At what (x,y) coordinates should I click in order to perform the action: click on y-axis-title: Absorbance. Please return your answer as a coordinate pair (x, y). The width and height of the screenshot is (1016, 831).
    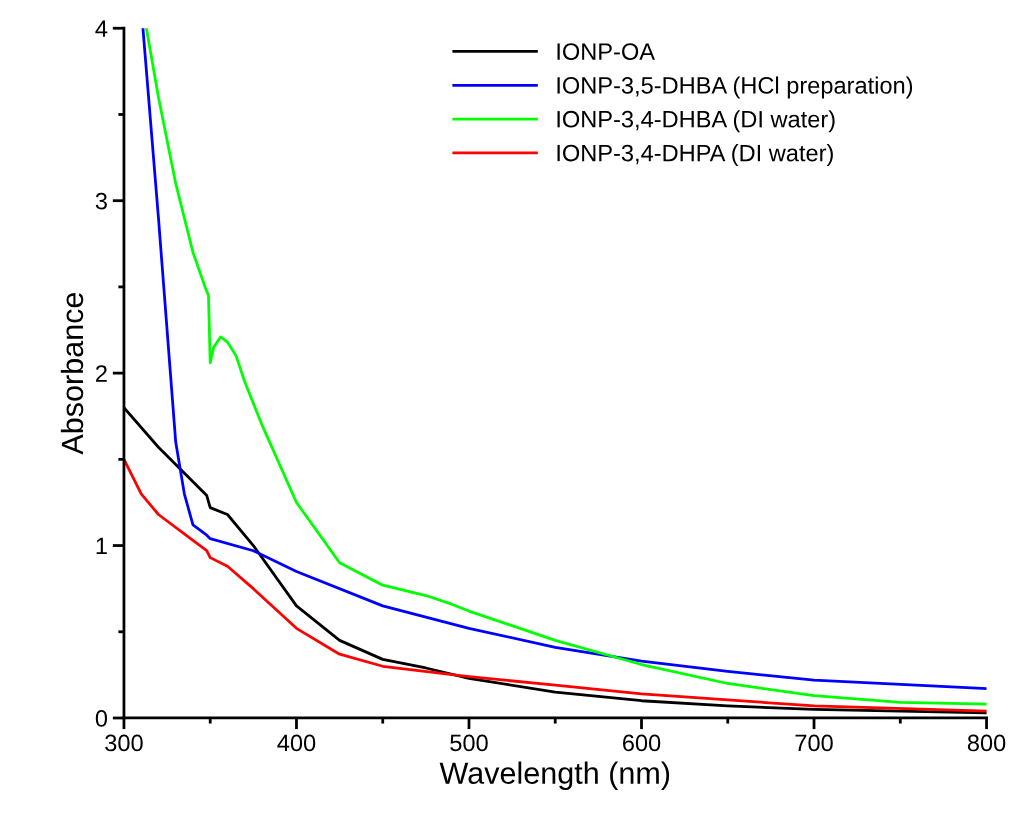
    Looking at the image, I should click on (72, 373).